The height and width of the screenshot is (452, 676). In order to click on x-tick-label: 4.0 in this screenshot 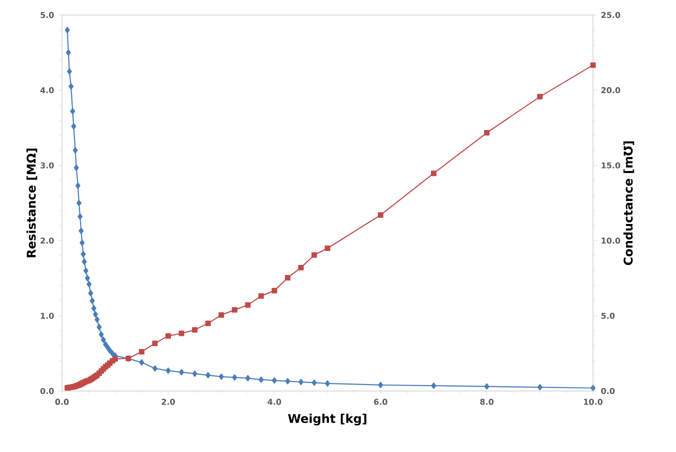, I will do `click(275, 401)`.